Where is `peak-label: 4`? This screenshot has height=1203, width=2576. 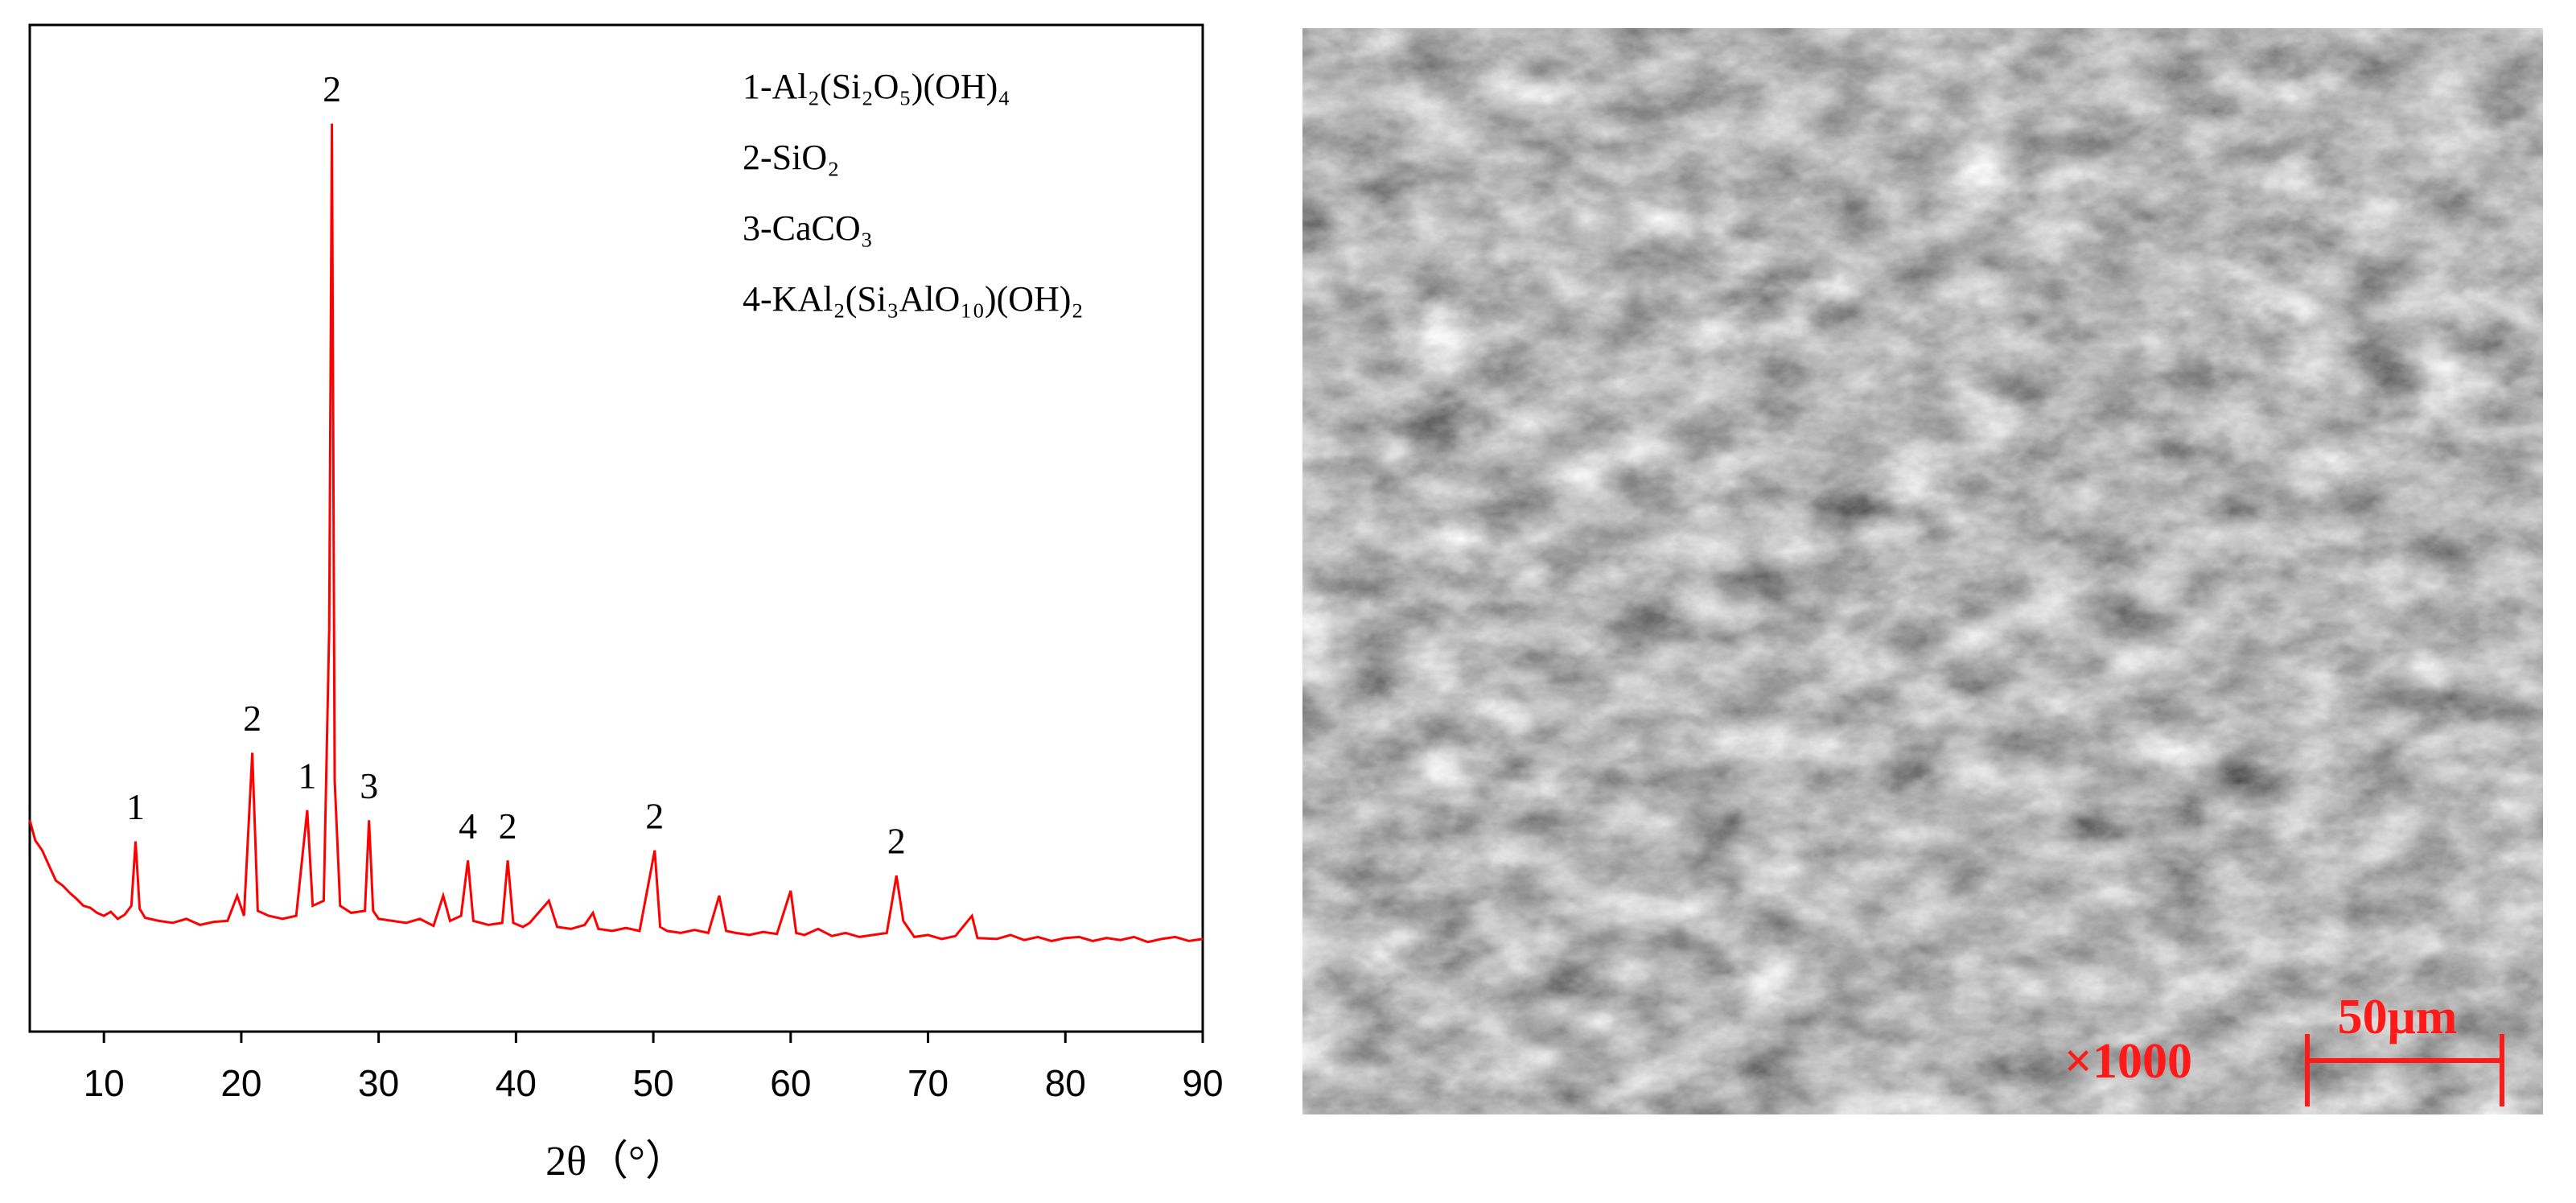 peak-label: 4 is located at coordinates (468, 826).